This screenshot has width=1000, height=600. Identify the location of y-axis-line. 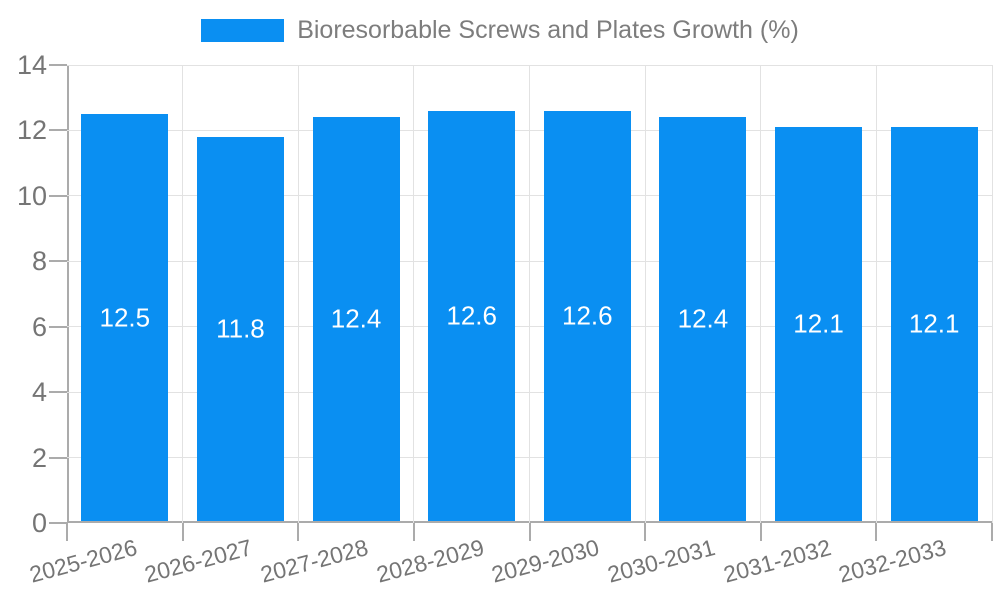
(68, 294).